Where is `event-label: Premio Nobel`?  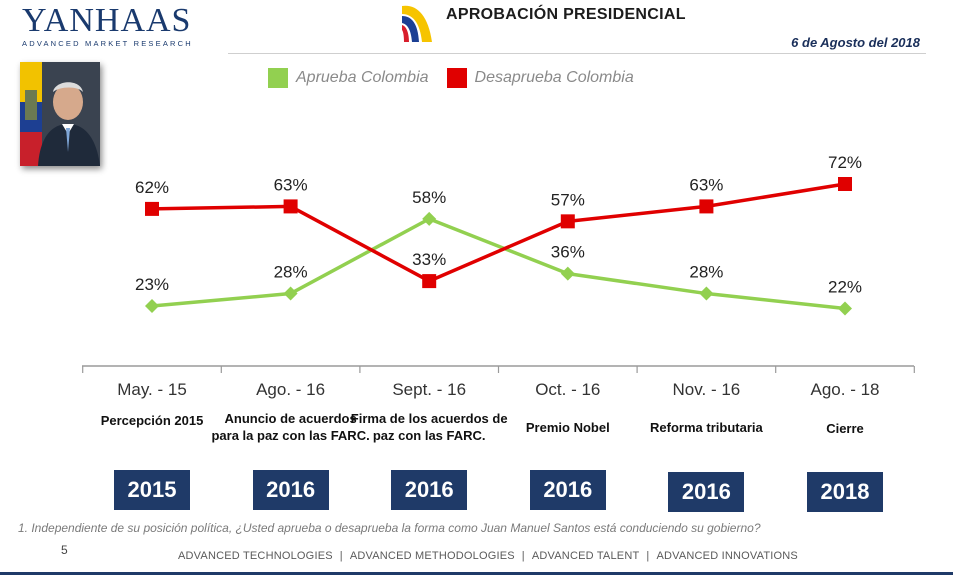
event-label: Premio Nobel is located at coordinates (567, 427).